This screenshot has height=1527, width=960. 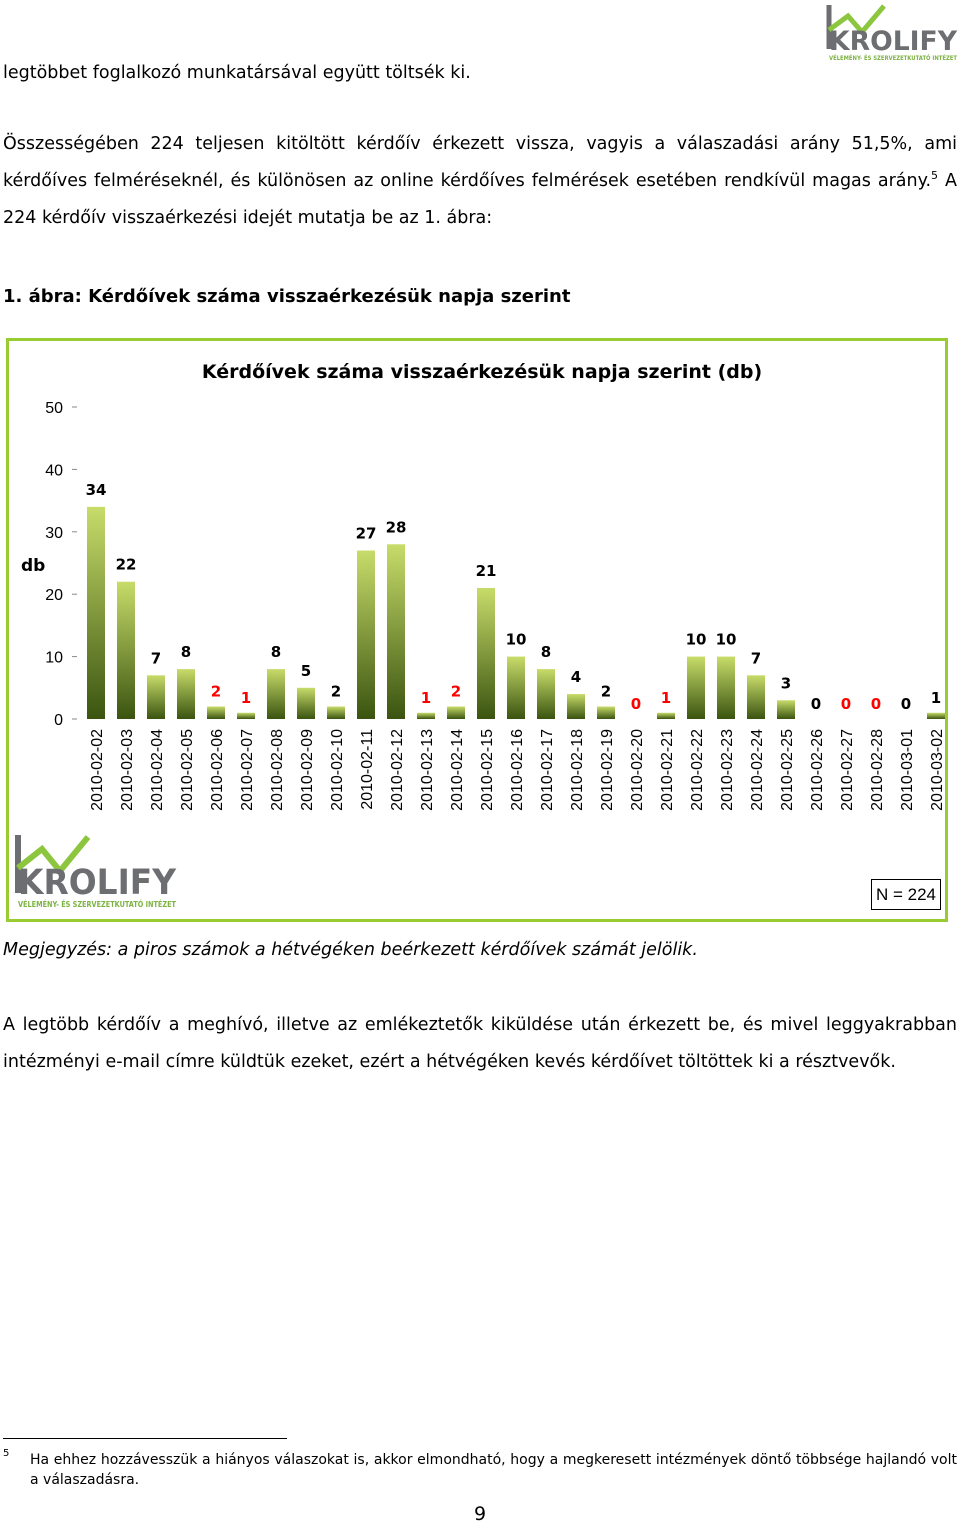 I want to click on x-tick-label: 2010-02-23, so click(x=727, y=770).